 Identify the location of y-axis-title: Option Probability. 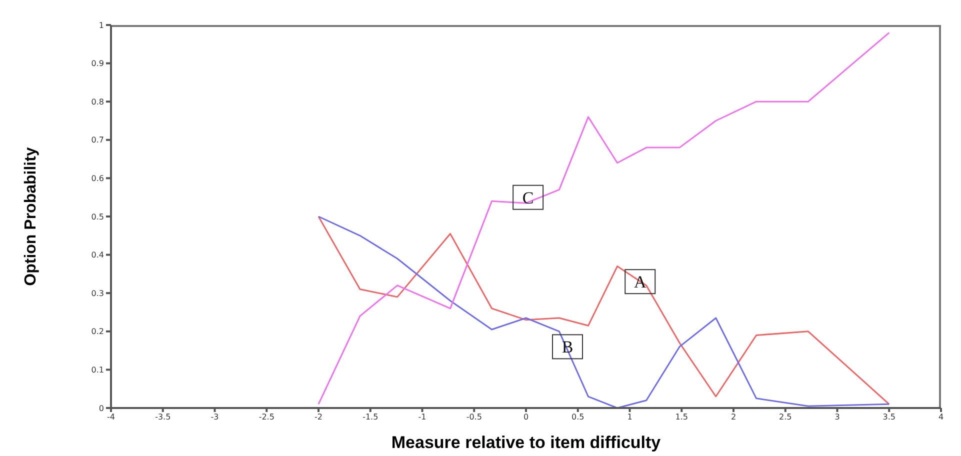
(31, 216).